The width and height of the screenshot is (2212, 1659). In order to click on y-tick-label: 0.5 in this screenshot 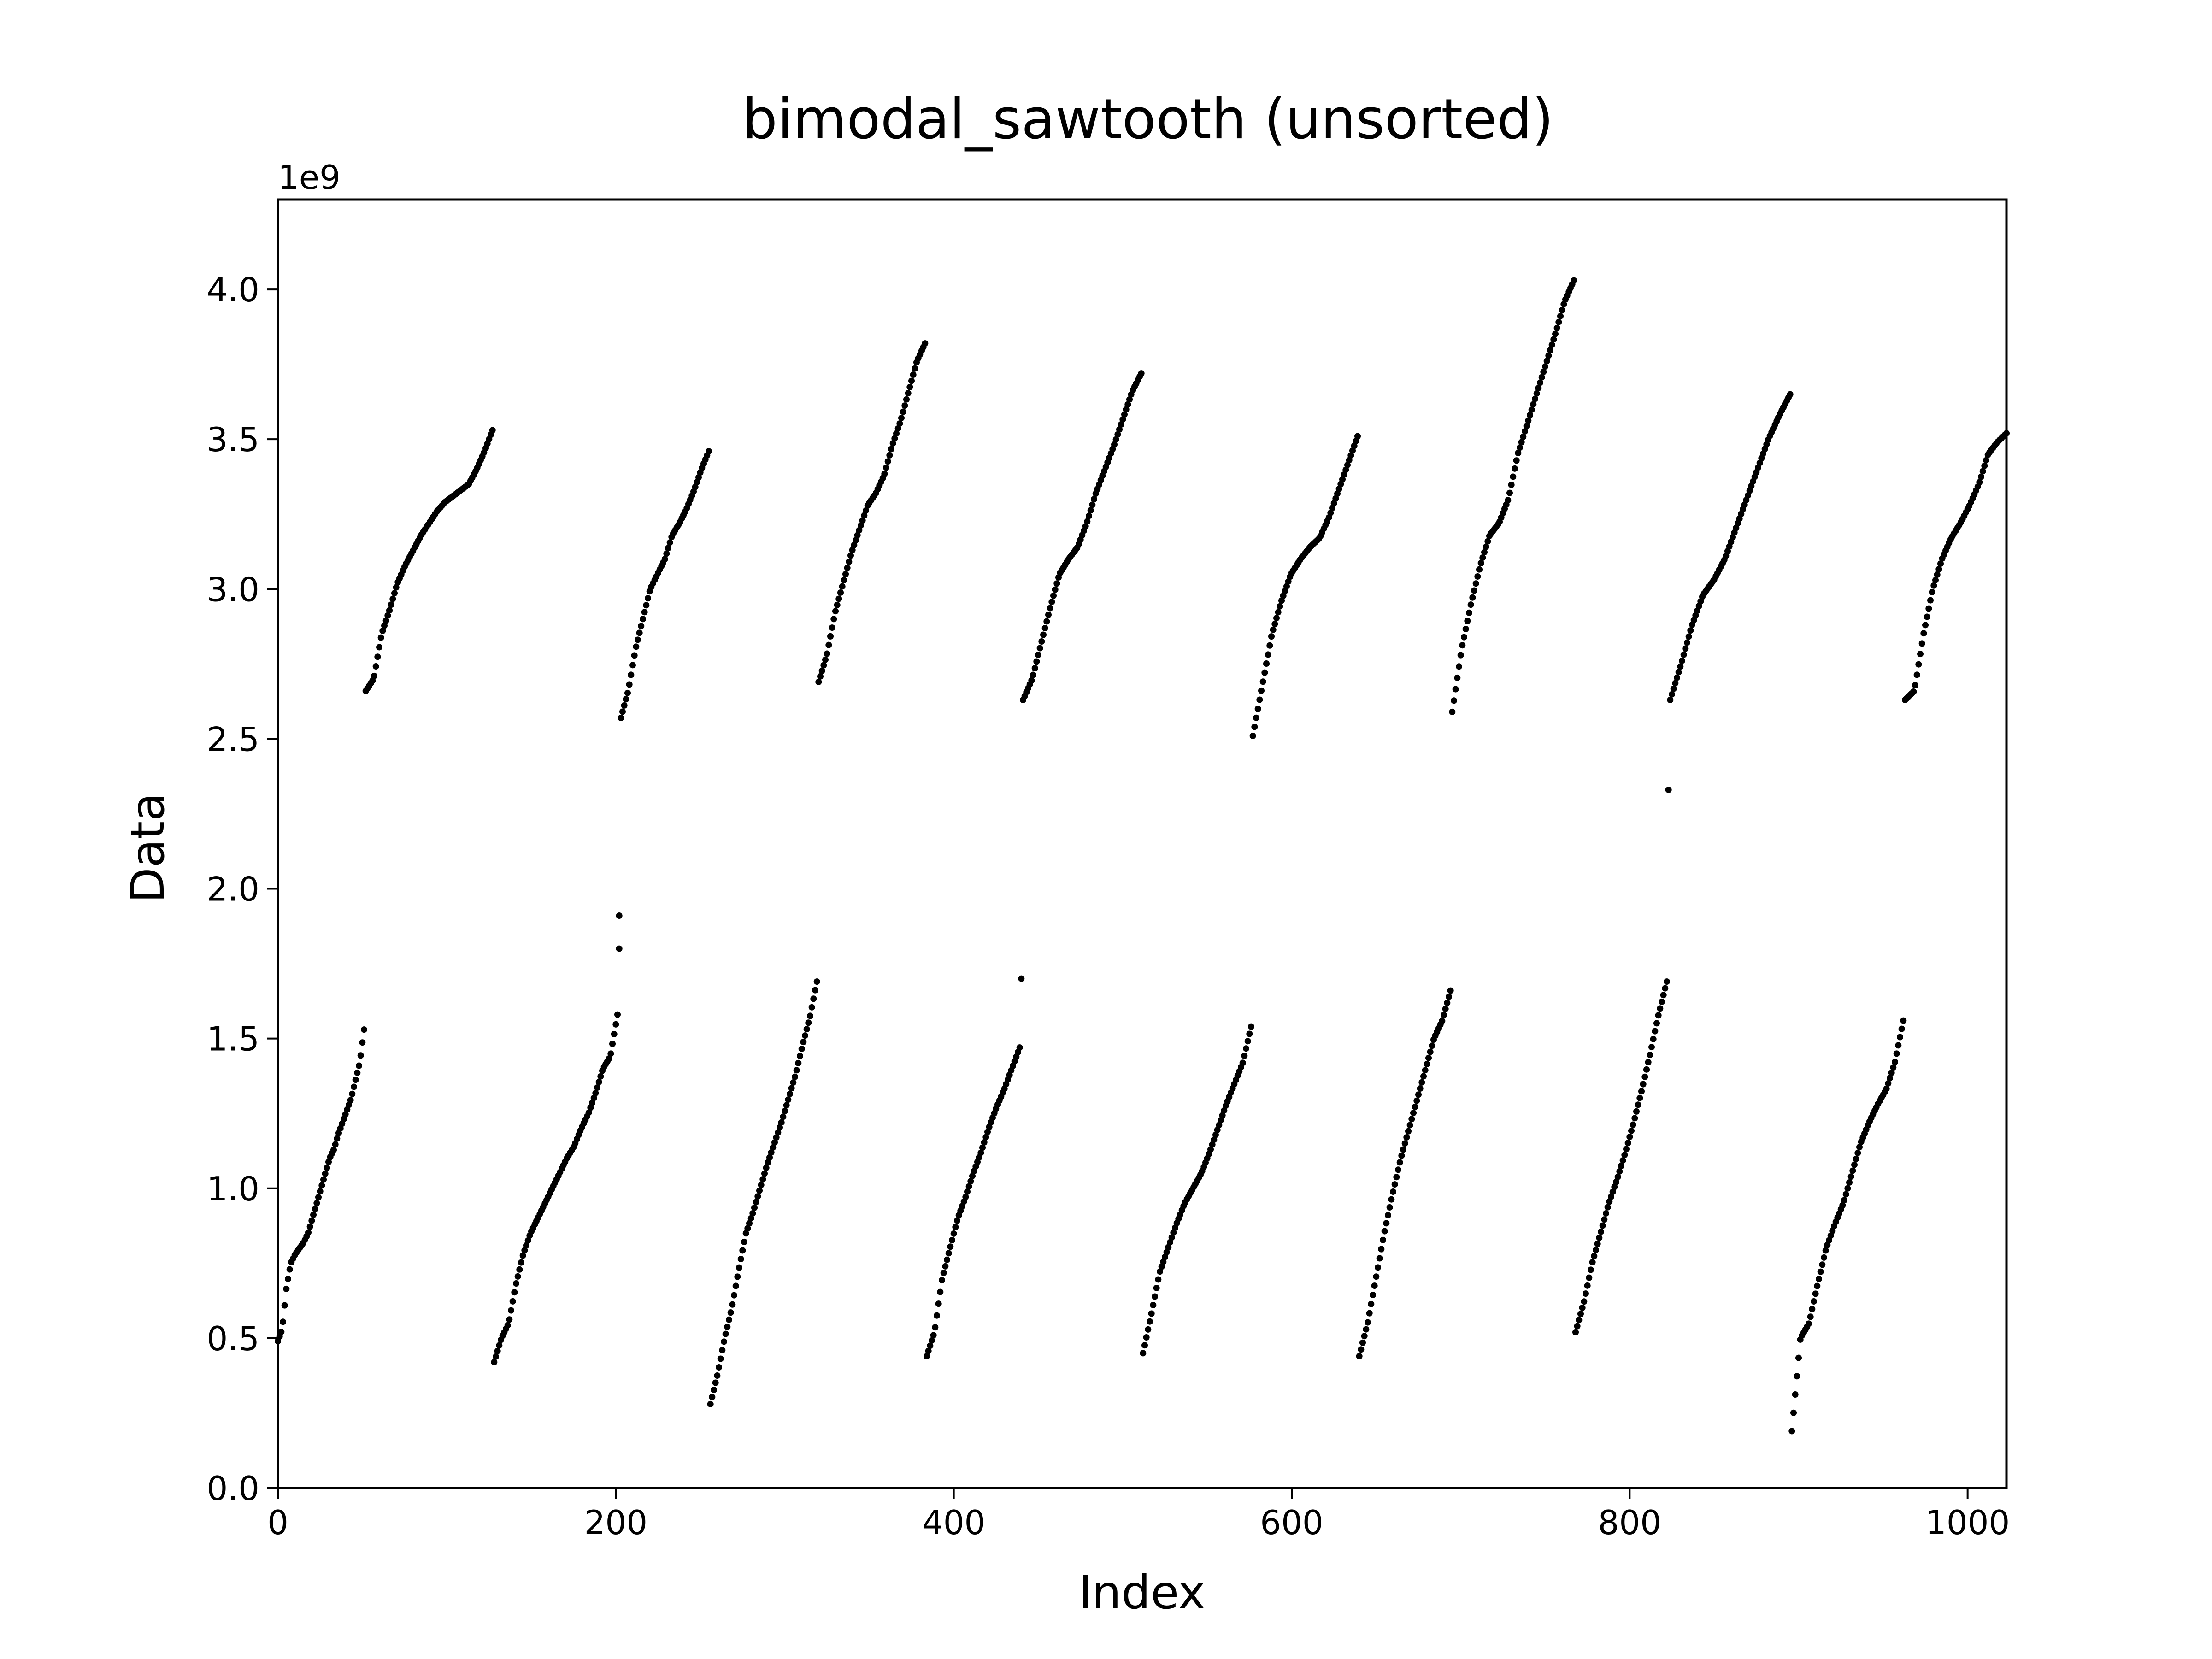, I will do `click(232, 1338)`.